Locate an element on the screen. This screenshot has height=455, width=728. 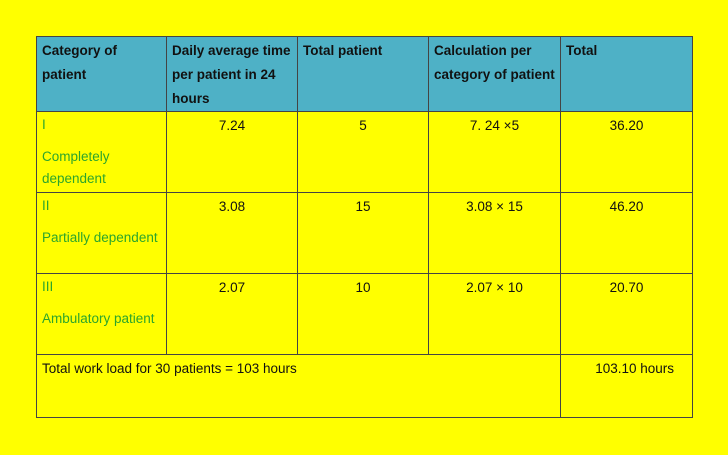
category-cell: II Partially dependent is located at coordinates (101, 233).